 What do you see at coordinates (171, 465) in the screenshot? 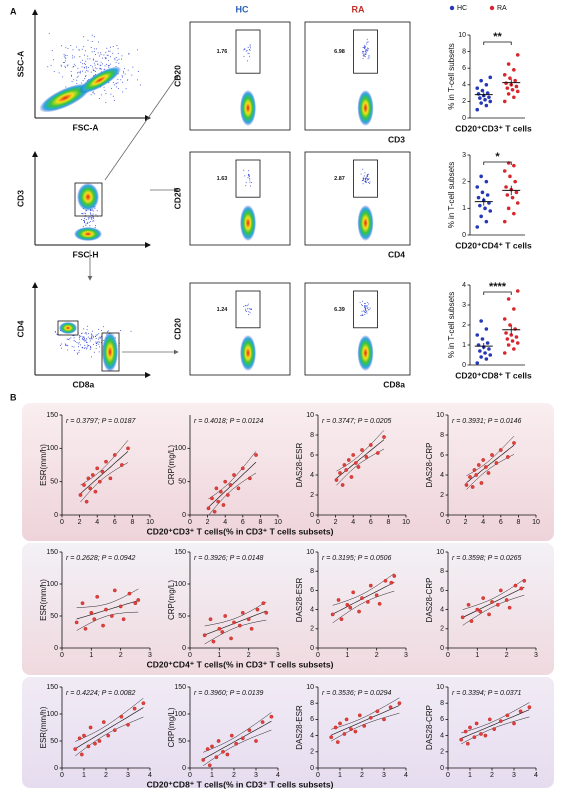
I see `y-axis-label: CRP(mg/L)` at bounding box center [171, 465].